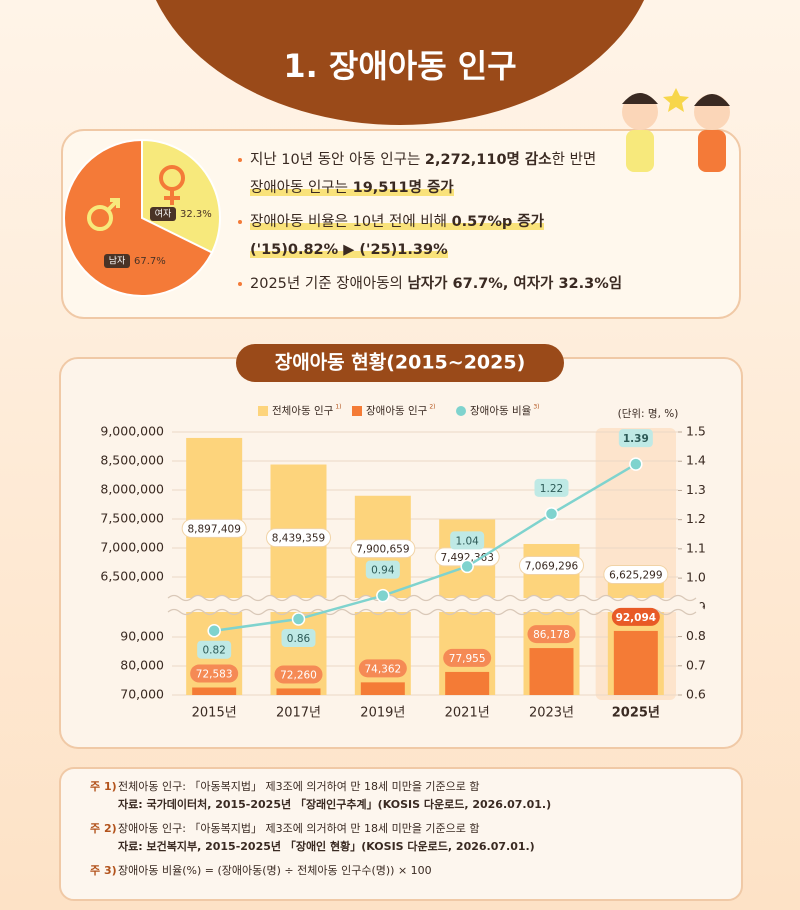 The height and width of the screenshot is (910, 800). What do you see at coordinates (132, 489) in the screenshot?
I see `y-tick-label: 8,000,000` at bounding box center [132, 489].